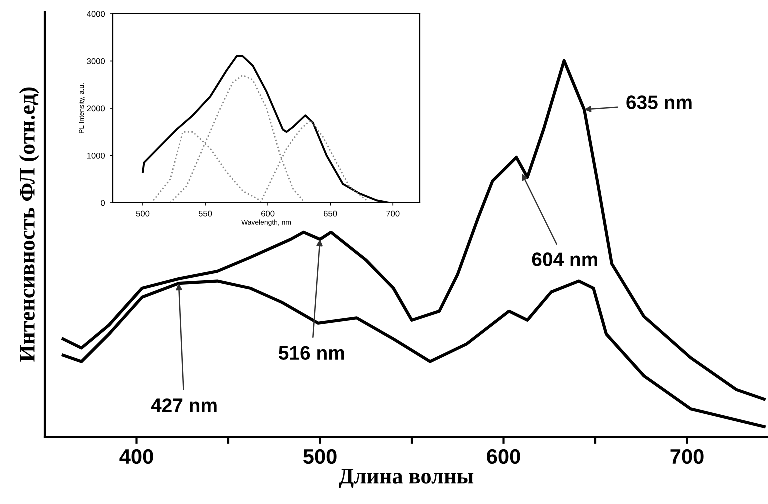 The width and height of the screenshot is (768, 504). What do you see at coordinates (137, 456) in the screenshot?
I see `x-tick-label: 400` at bounding box center [137, 456].